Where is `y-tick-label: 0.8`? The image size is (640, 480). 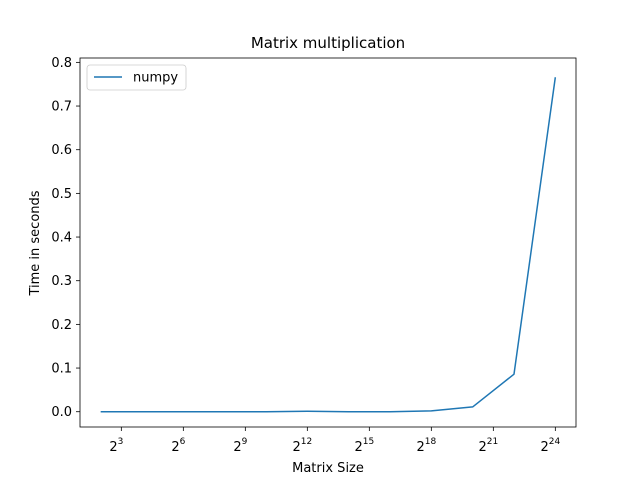
y-tick-label: 0.8 is located at coordinates (61, 63).